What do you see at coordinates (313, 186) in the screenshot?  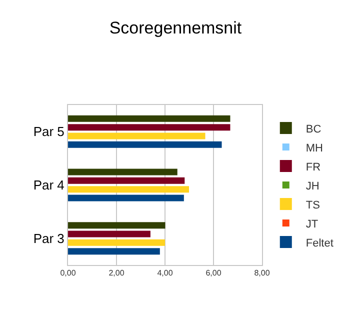 I see `legend-label: JH` at bounding box center [313, 186].